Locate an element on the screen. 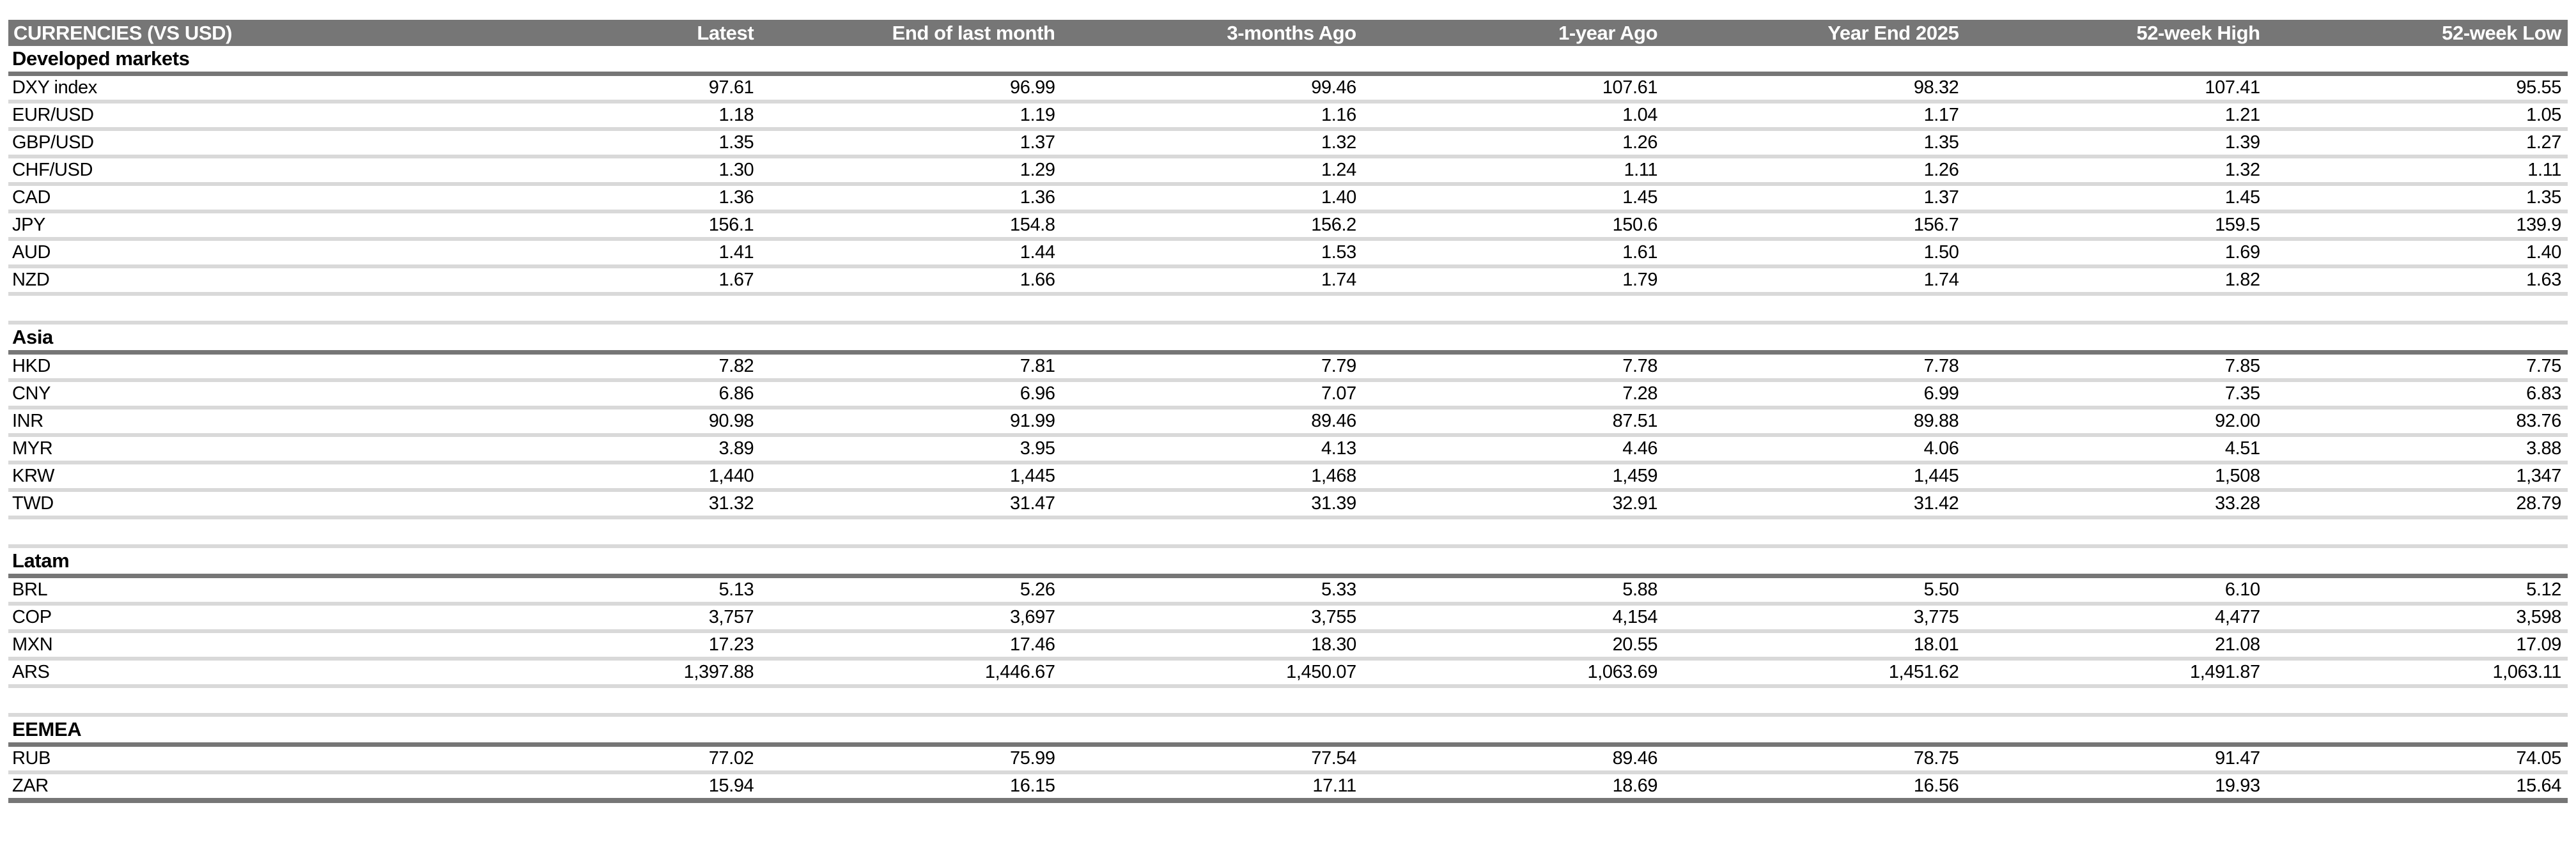  row-label: MYR is located at coordinates (32, 448).